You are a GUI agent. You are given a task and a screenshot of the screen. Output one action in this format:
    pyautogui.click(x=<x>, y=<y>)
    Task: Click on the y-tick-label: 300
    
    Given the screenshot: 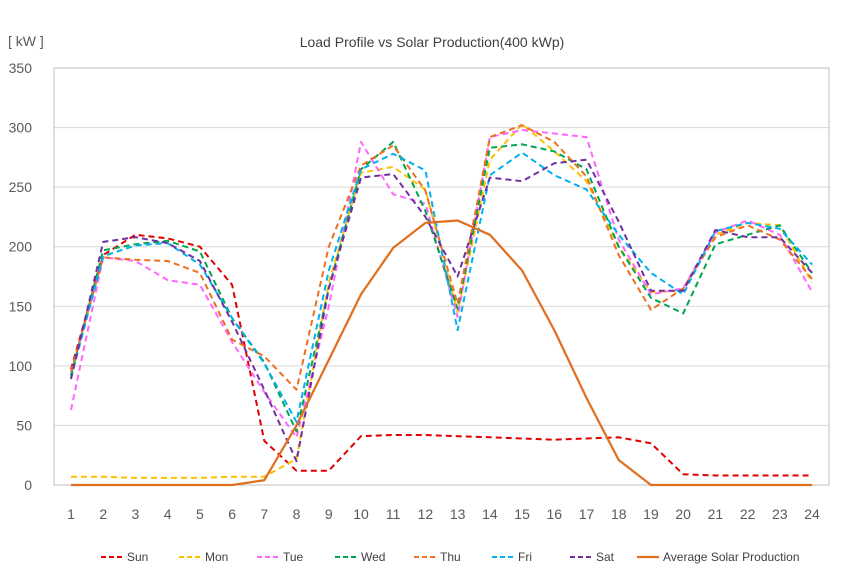 What is the action you would take?
    pyautogui.click(x=21, y=128)
    